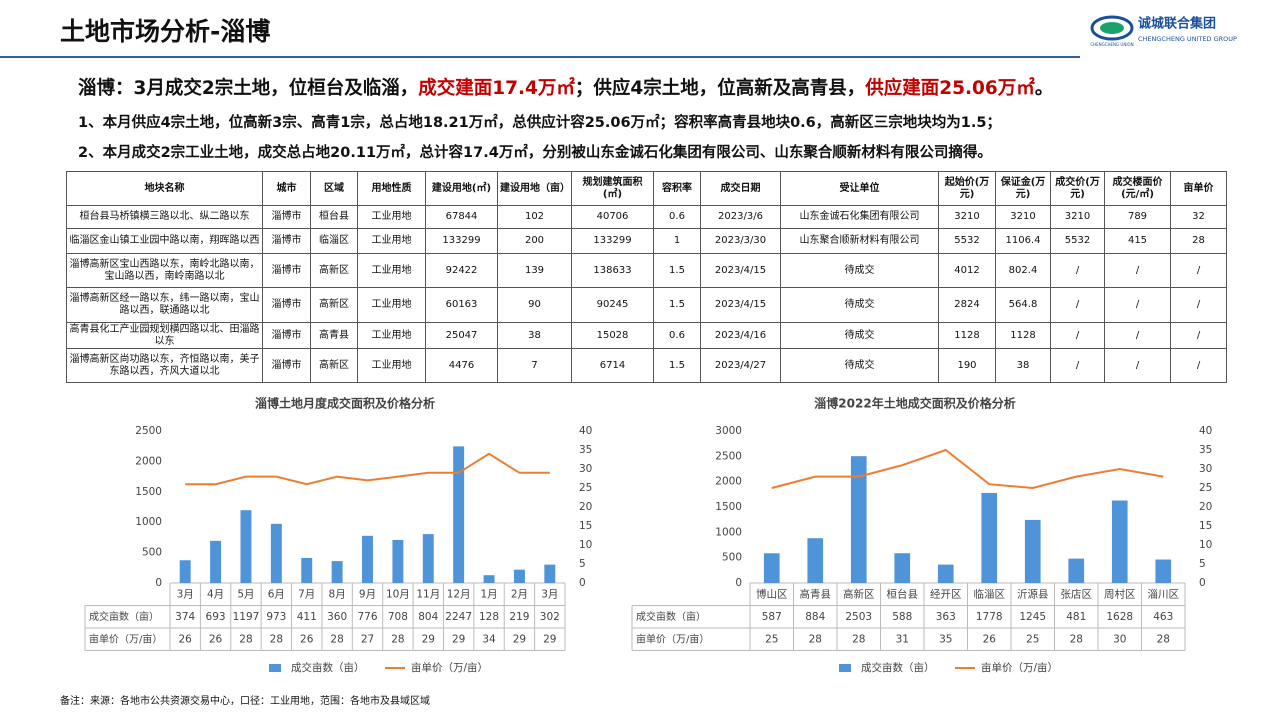 The image size is (1280, 720). What do you see at coordinates (740, 305) in the screenshot?
I see `table-cell: 2023/4/15` at bounding box center [740, 305].